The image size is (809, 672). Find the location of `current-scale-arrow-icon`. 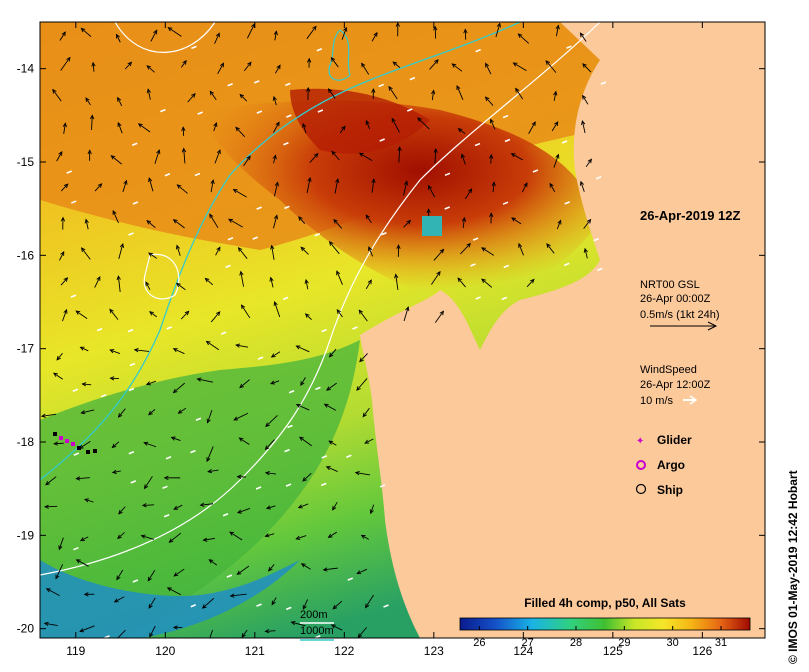

current-scale-arrow-icon is located at coordinates (684, 326).